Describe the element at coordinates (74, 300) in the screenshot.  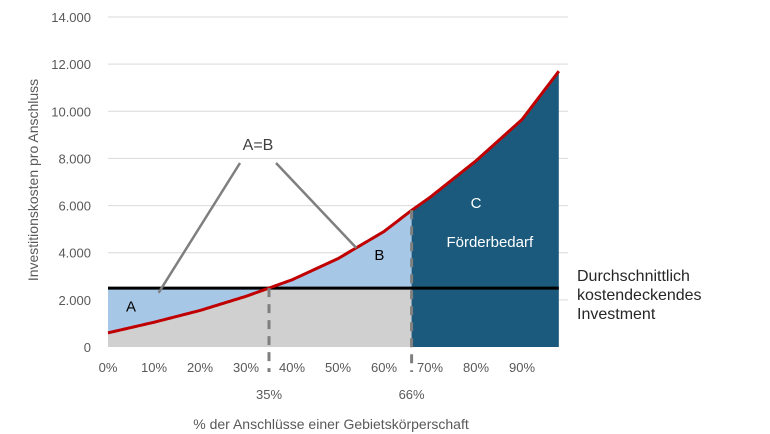
I see `y-tick-label: 2.000` at that location.